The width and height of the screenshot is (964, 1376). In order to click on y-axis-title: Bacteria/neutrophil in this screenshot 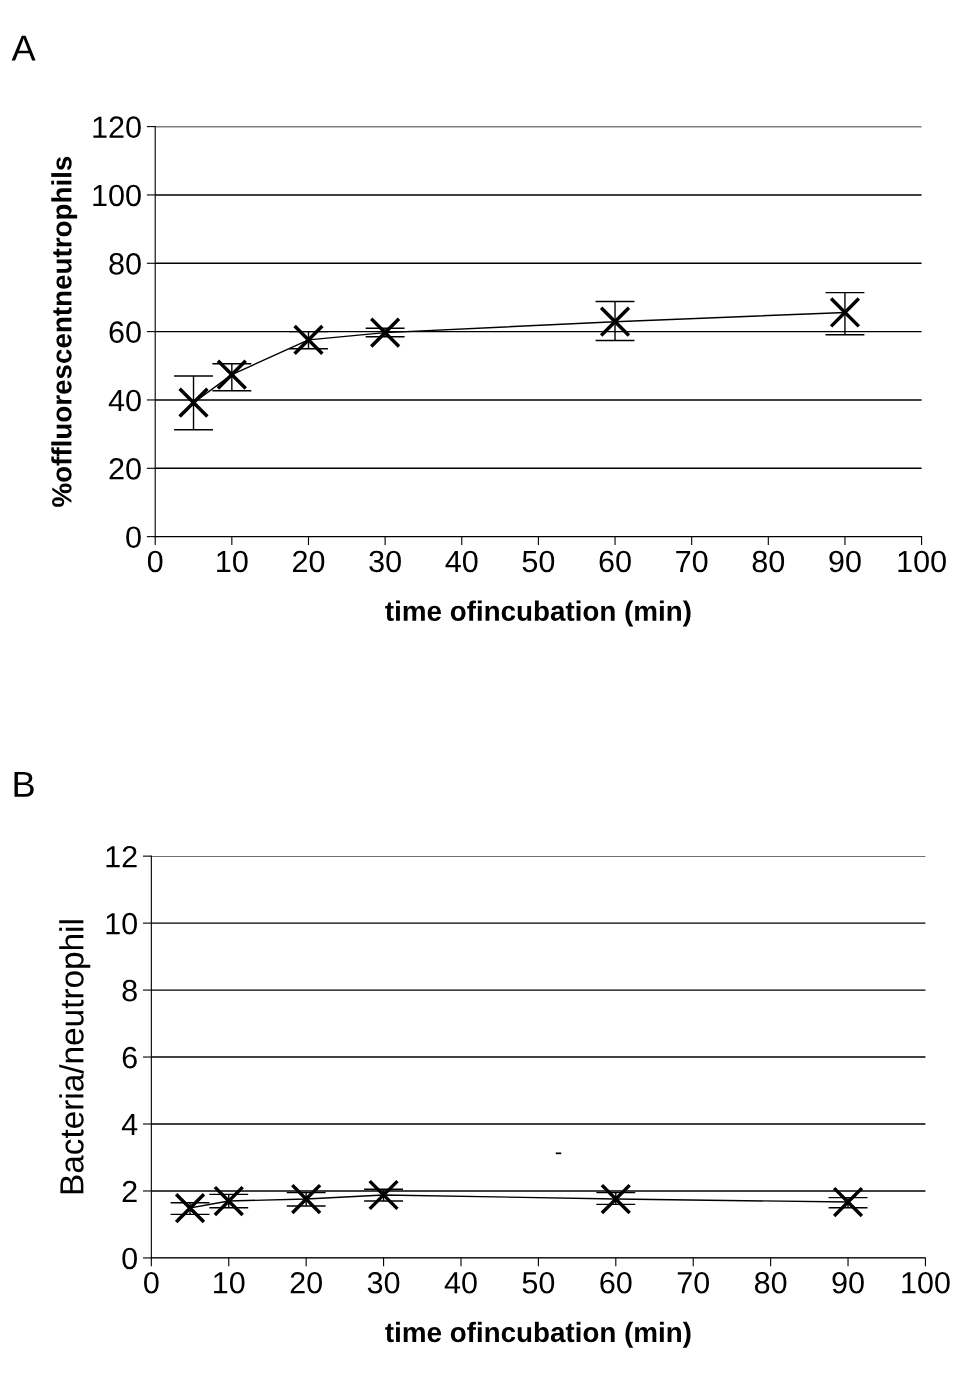, I will do `click(75, 1057)`.